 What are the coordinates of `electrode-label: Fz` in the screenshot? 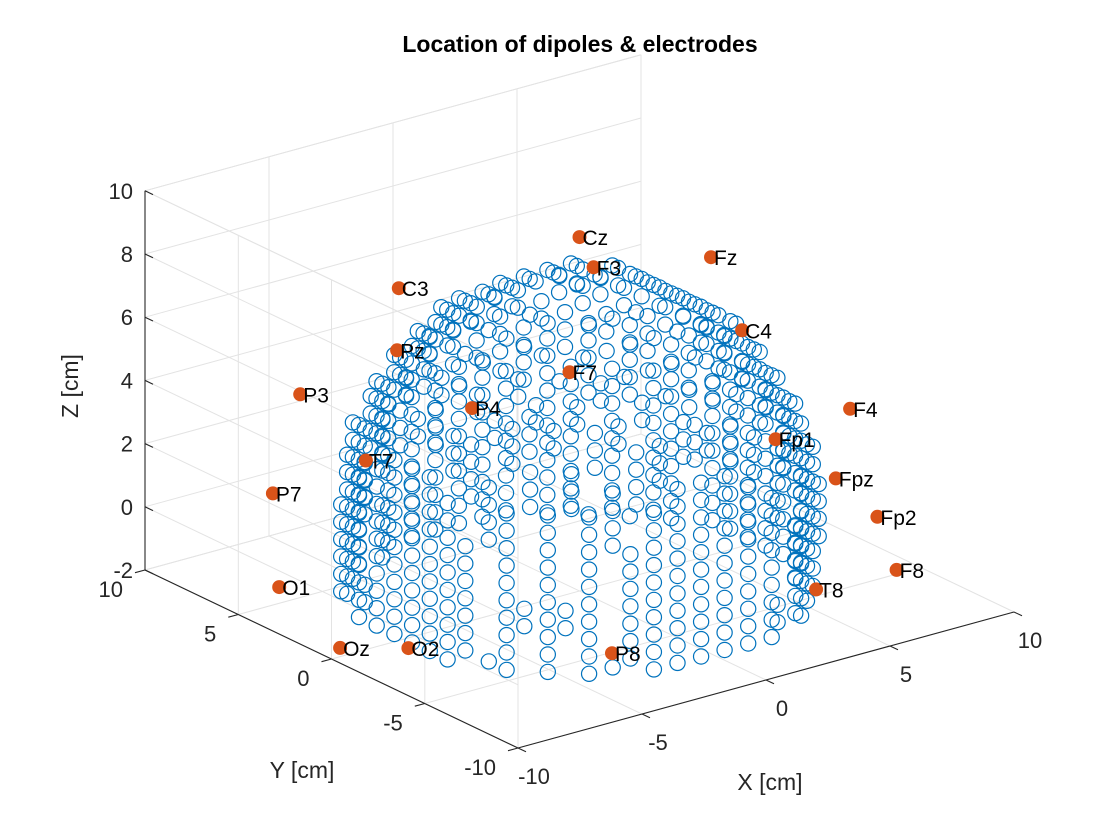 It's located at (725, 258).